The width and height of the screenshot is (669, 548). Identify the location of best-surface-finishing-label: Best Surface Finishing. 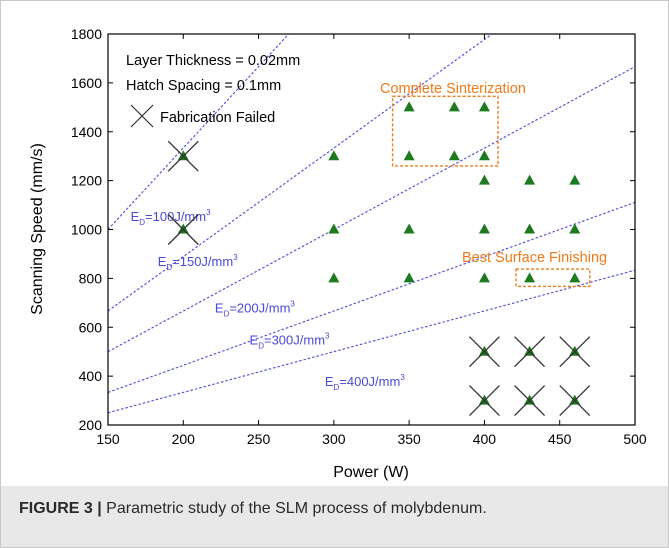
(534, 258).